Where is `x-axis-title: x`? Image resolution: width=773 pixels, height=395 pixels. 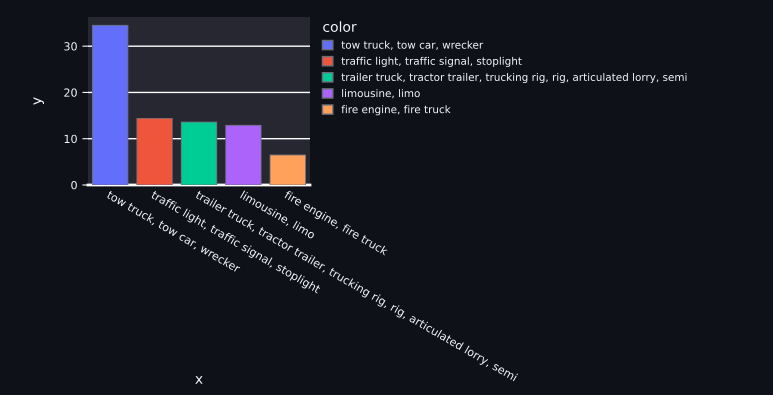 x-axis-title: x is located at coordinates (199, 380).